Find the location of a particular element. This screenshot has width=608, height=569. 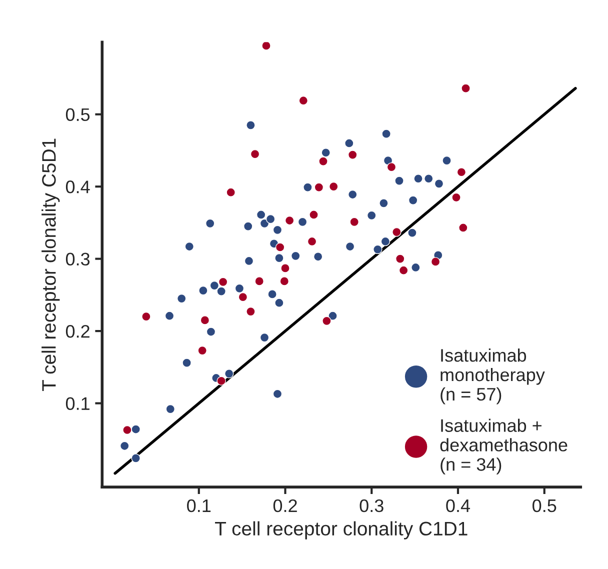

x-tick-label: 0.2 is located at coordinates (285, 505).